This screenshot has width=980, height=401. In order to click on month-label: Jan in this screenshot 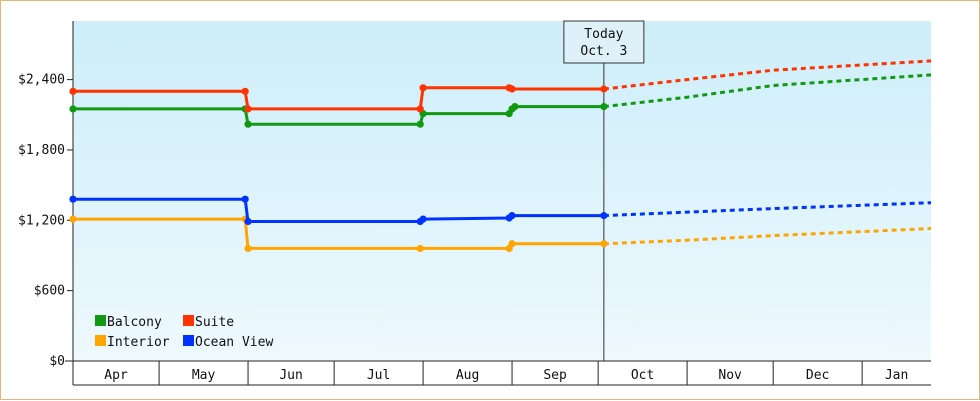, I will do `click(896, 375)`.